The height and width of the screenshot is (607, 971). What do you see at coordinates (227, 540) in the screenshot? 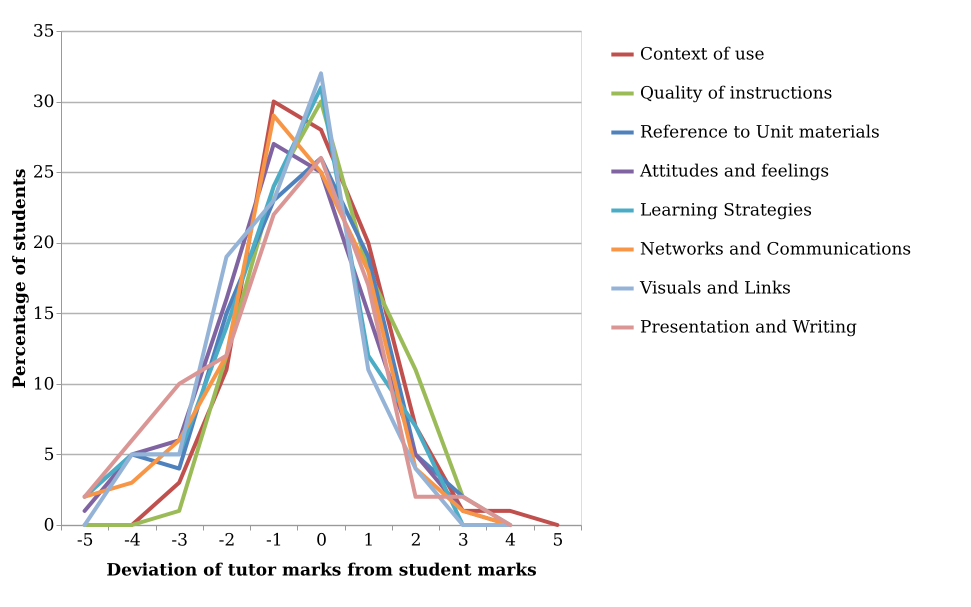
I see `x-tick-label: -2` at bounding box center [227, 540].